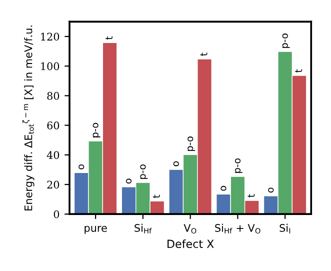 The width and height of the screenshot is (331, 271). I want to click on y-tick-label: 40, so click(53, 155).